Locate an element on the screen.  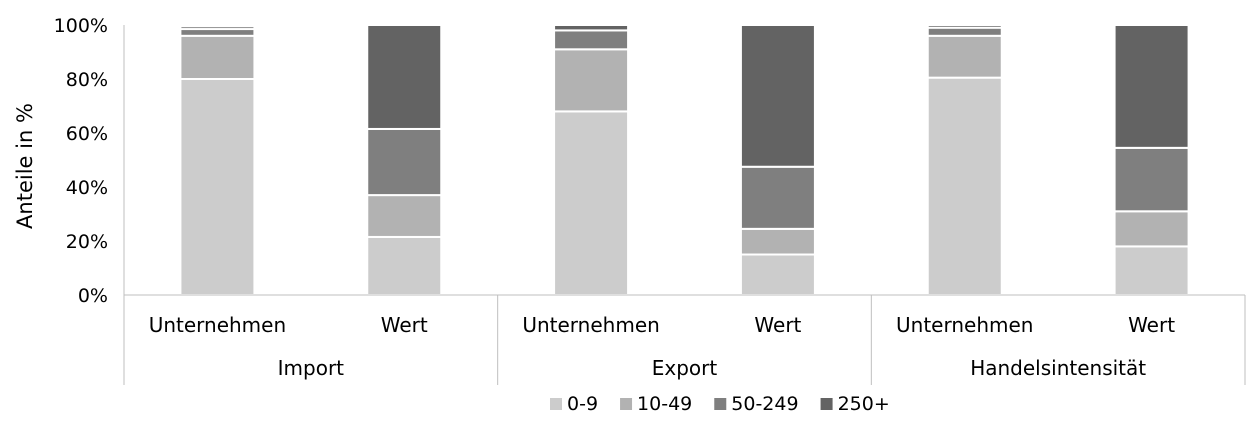
y-tick-label: 40% is located at coordinates (87, 188).